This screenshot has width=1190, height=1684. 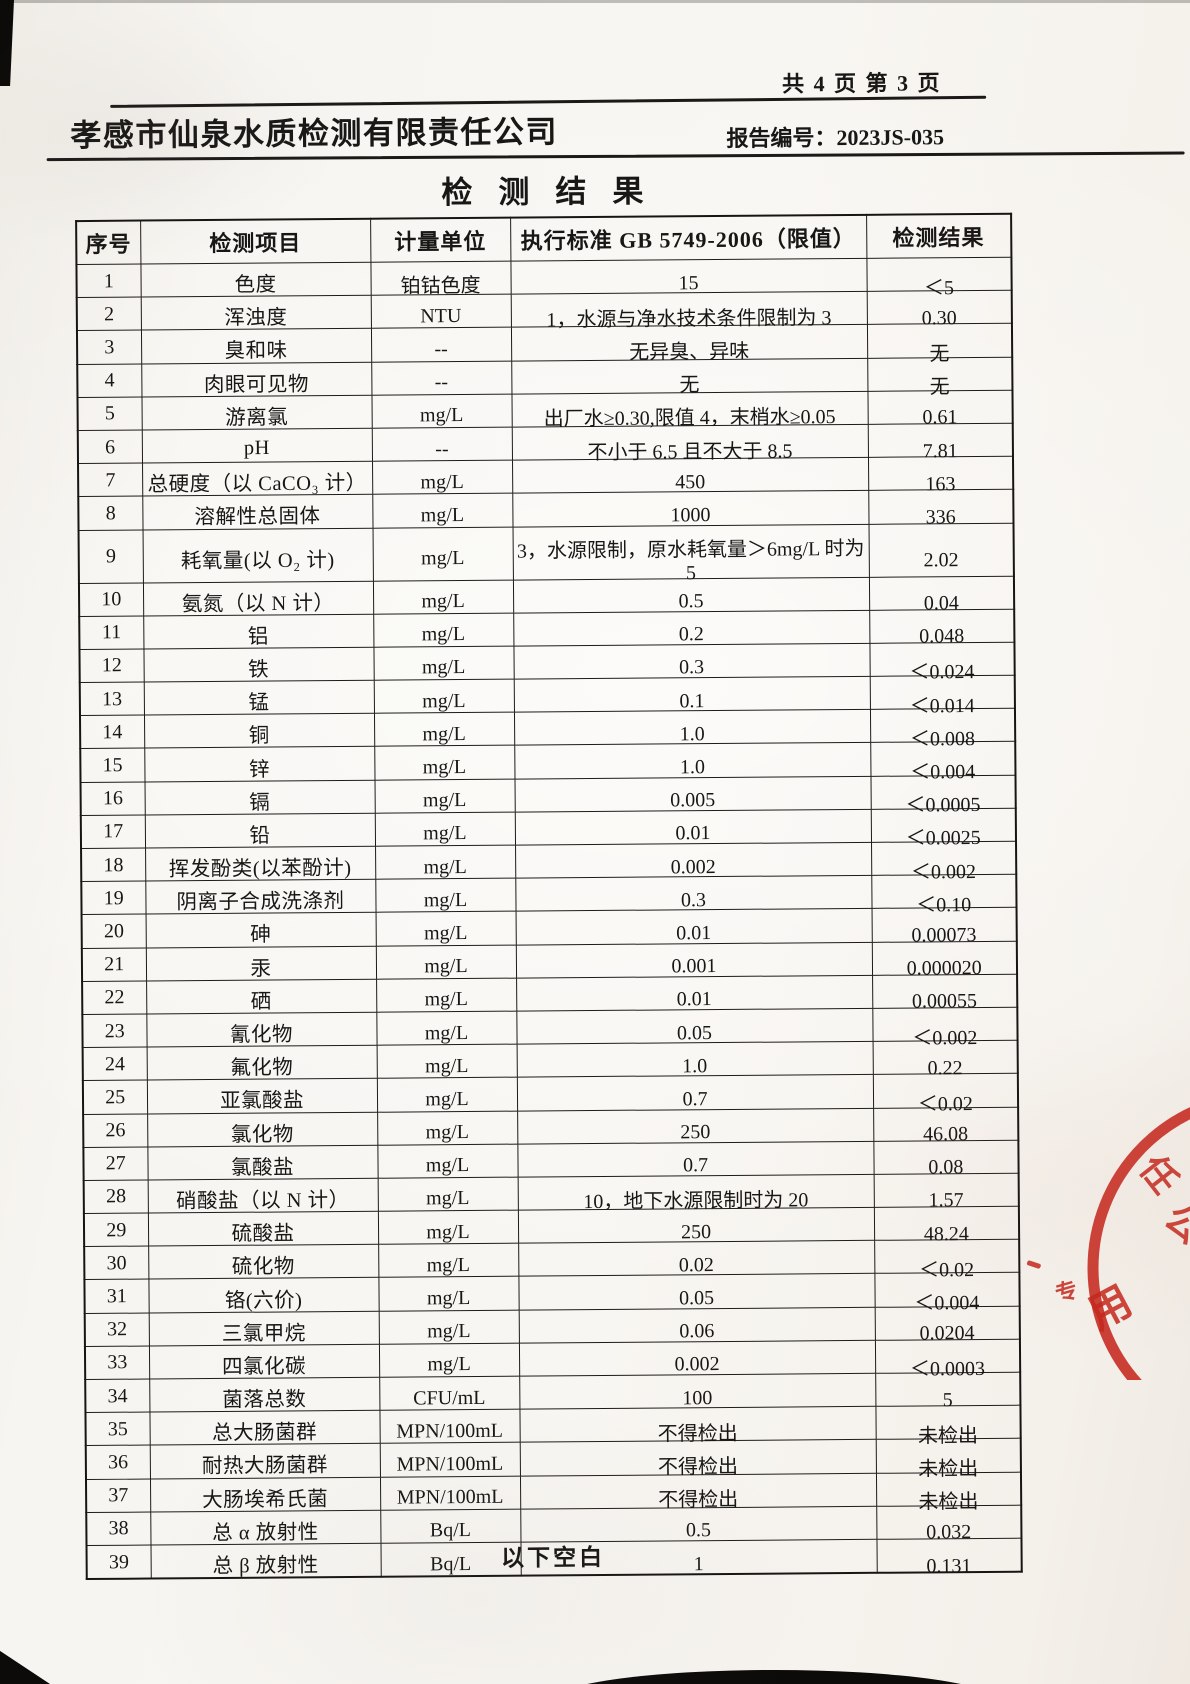 I want to click on cell-no: 14, so click(x=112, y=732).